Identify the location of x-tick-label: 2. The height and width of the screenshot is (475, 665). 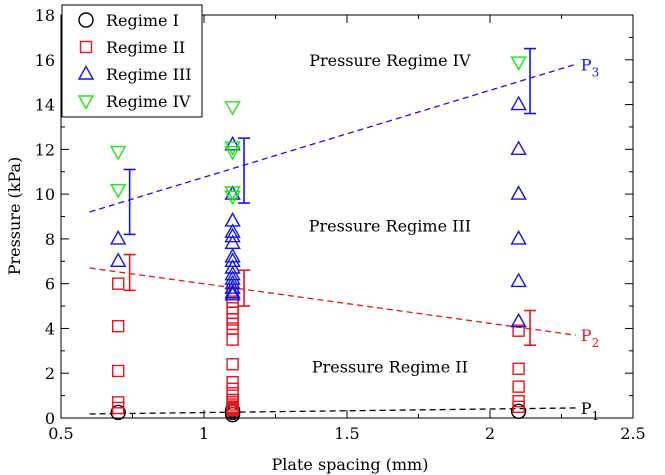
(490, 433).